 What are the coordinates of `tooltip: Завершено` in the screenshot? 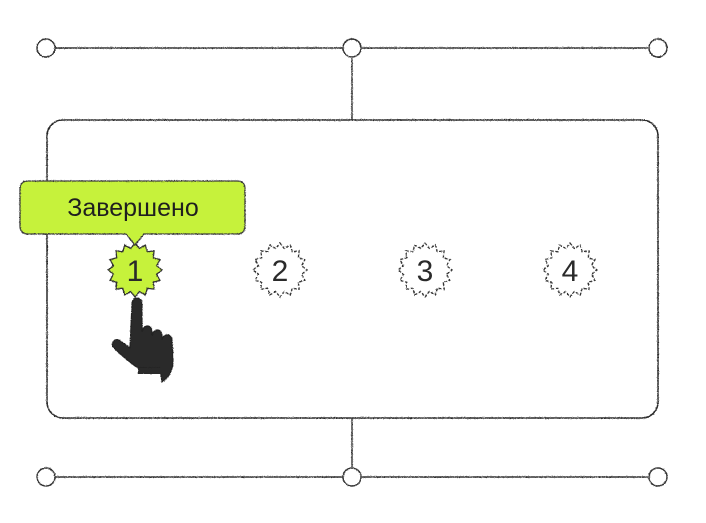 It's located at (132, 213).